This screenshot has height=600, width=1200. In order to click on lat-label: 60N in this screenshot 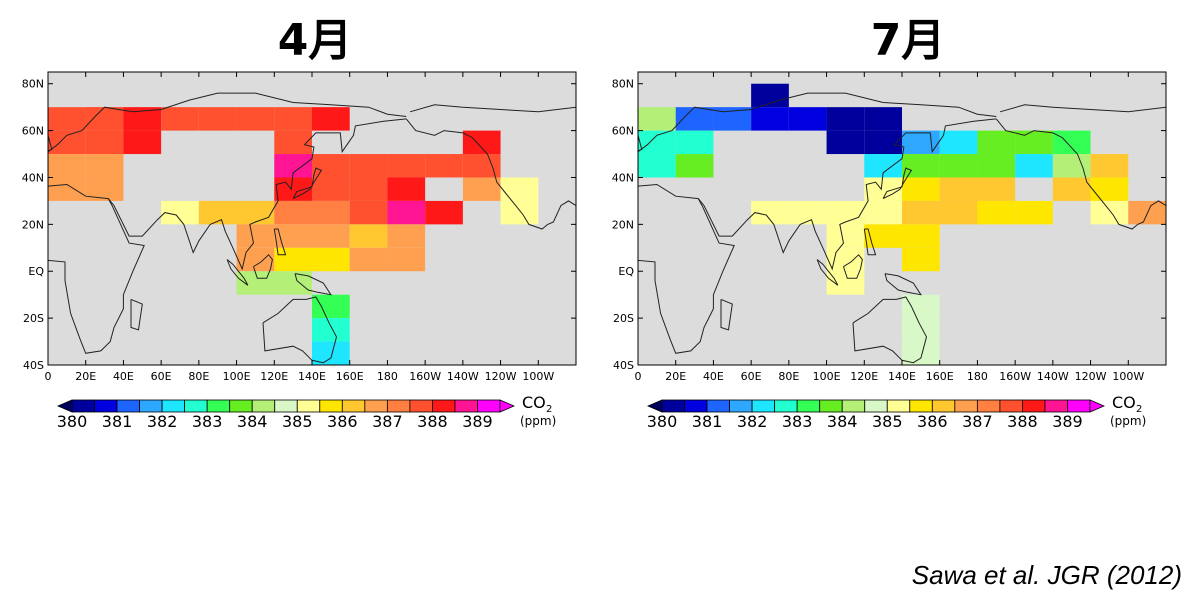, I will do `click(623, 131)`.